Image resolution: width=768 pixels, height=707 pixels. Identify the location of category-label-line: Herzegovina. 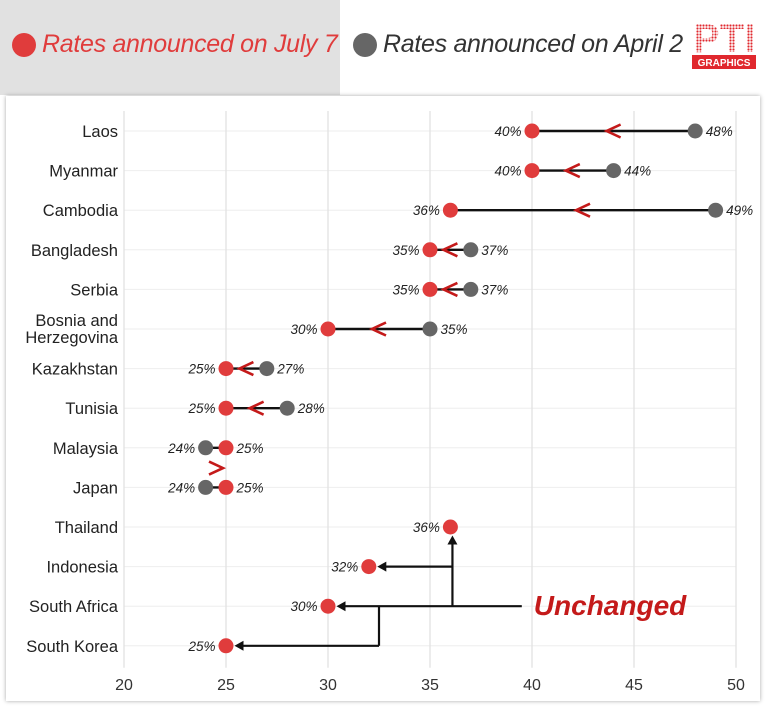
(71, 338).